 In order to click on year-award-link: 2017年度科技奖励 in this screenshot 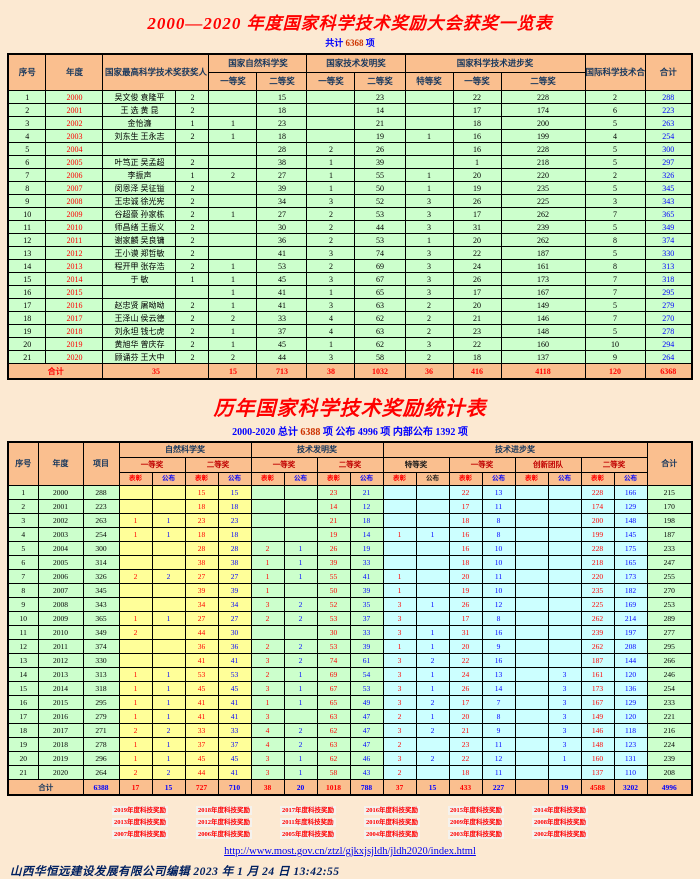, I will do `click(308, 810)`.